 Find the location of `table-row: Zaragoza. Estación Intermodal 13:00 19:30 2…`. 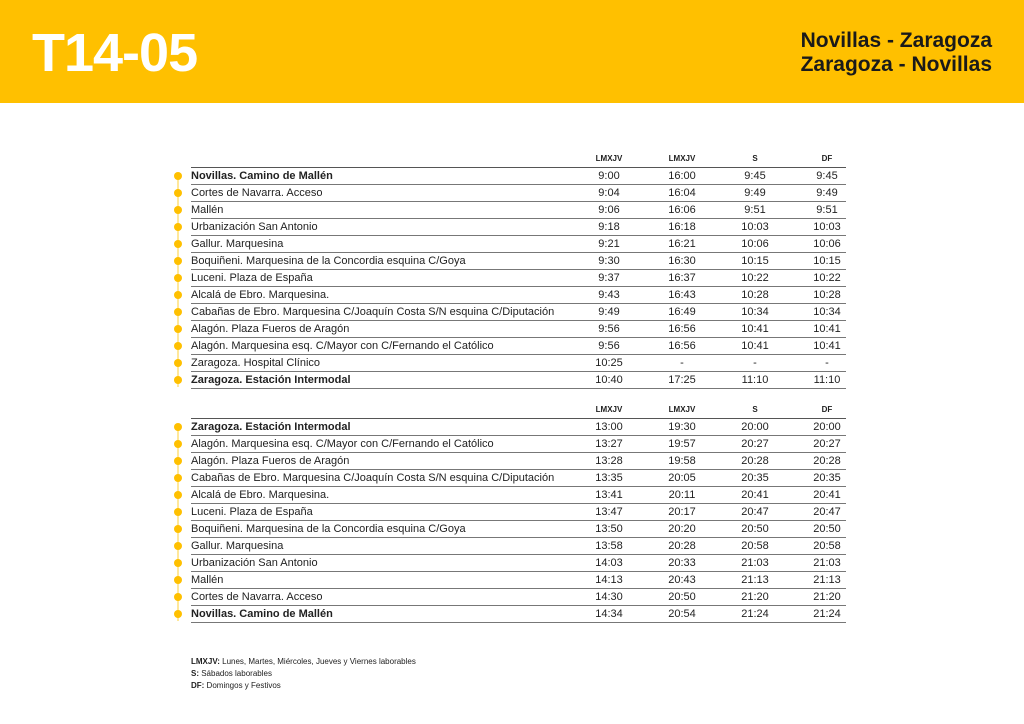

table-row: Zaragoza. Estación Intermodal 13:00 19:30 2… is located at coordinates (510, 427).